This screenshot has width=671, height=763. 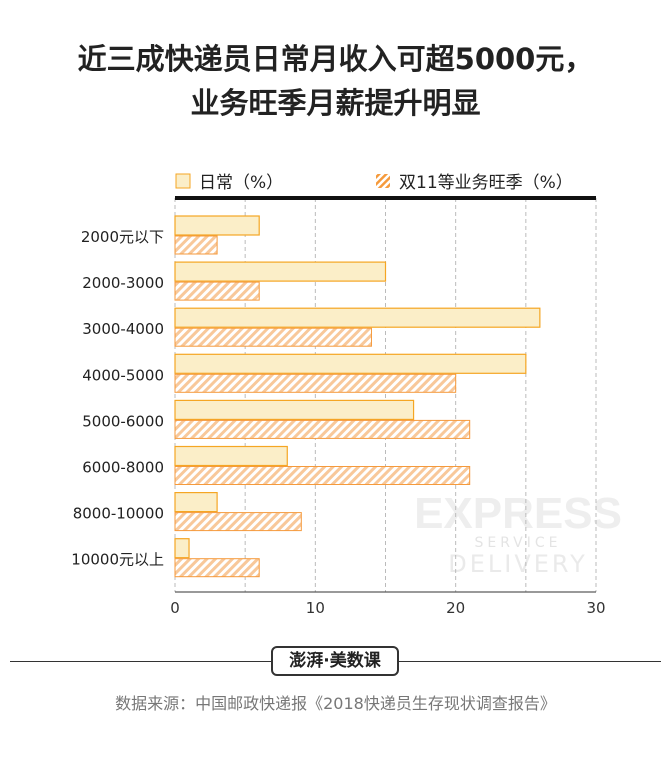 What do you see at coordinates (518, 513) in the screenshot?
I see `watermark-line1: EXPRESS` at bounding box center [518, 513].